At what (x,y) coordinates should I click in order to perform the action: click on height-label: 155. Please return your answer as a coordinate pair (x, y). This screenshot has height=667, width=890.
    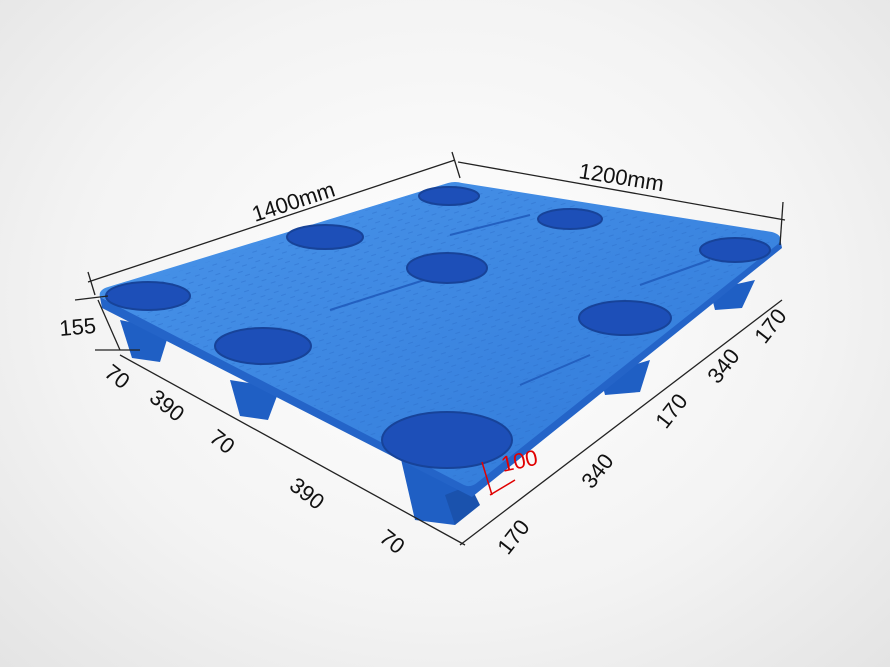
    Looking at the image, I should click on (77, 327).